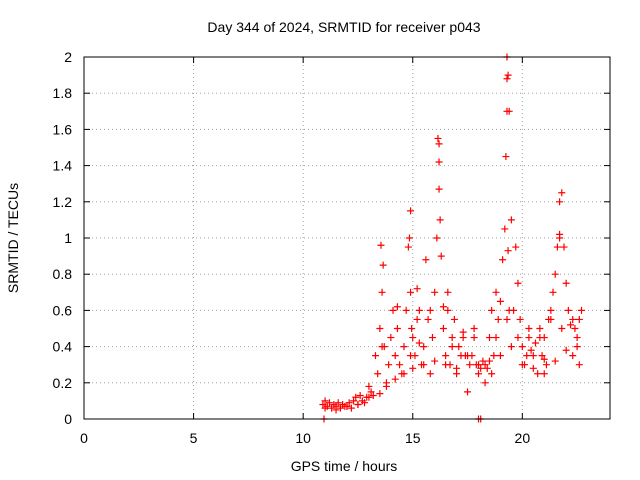 The image size is (640, 480). What do you see at coordinates (63, 274) in the screenshot?
I see `y-tick-label: 0.8` at bounding box center [63, 274].